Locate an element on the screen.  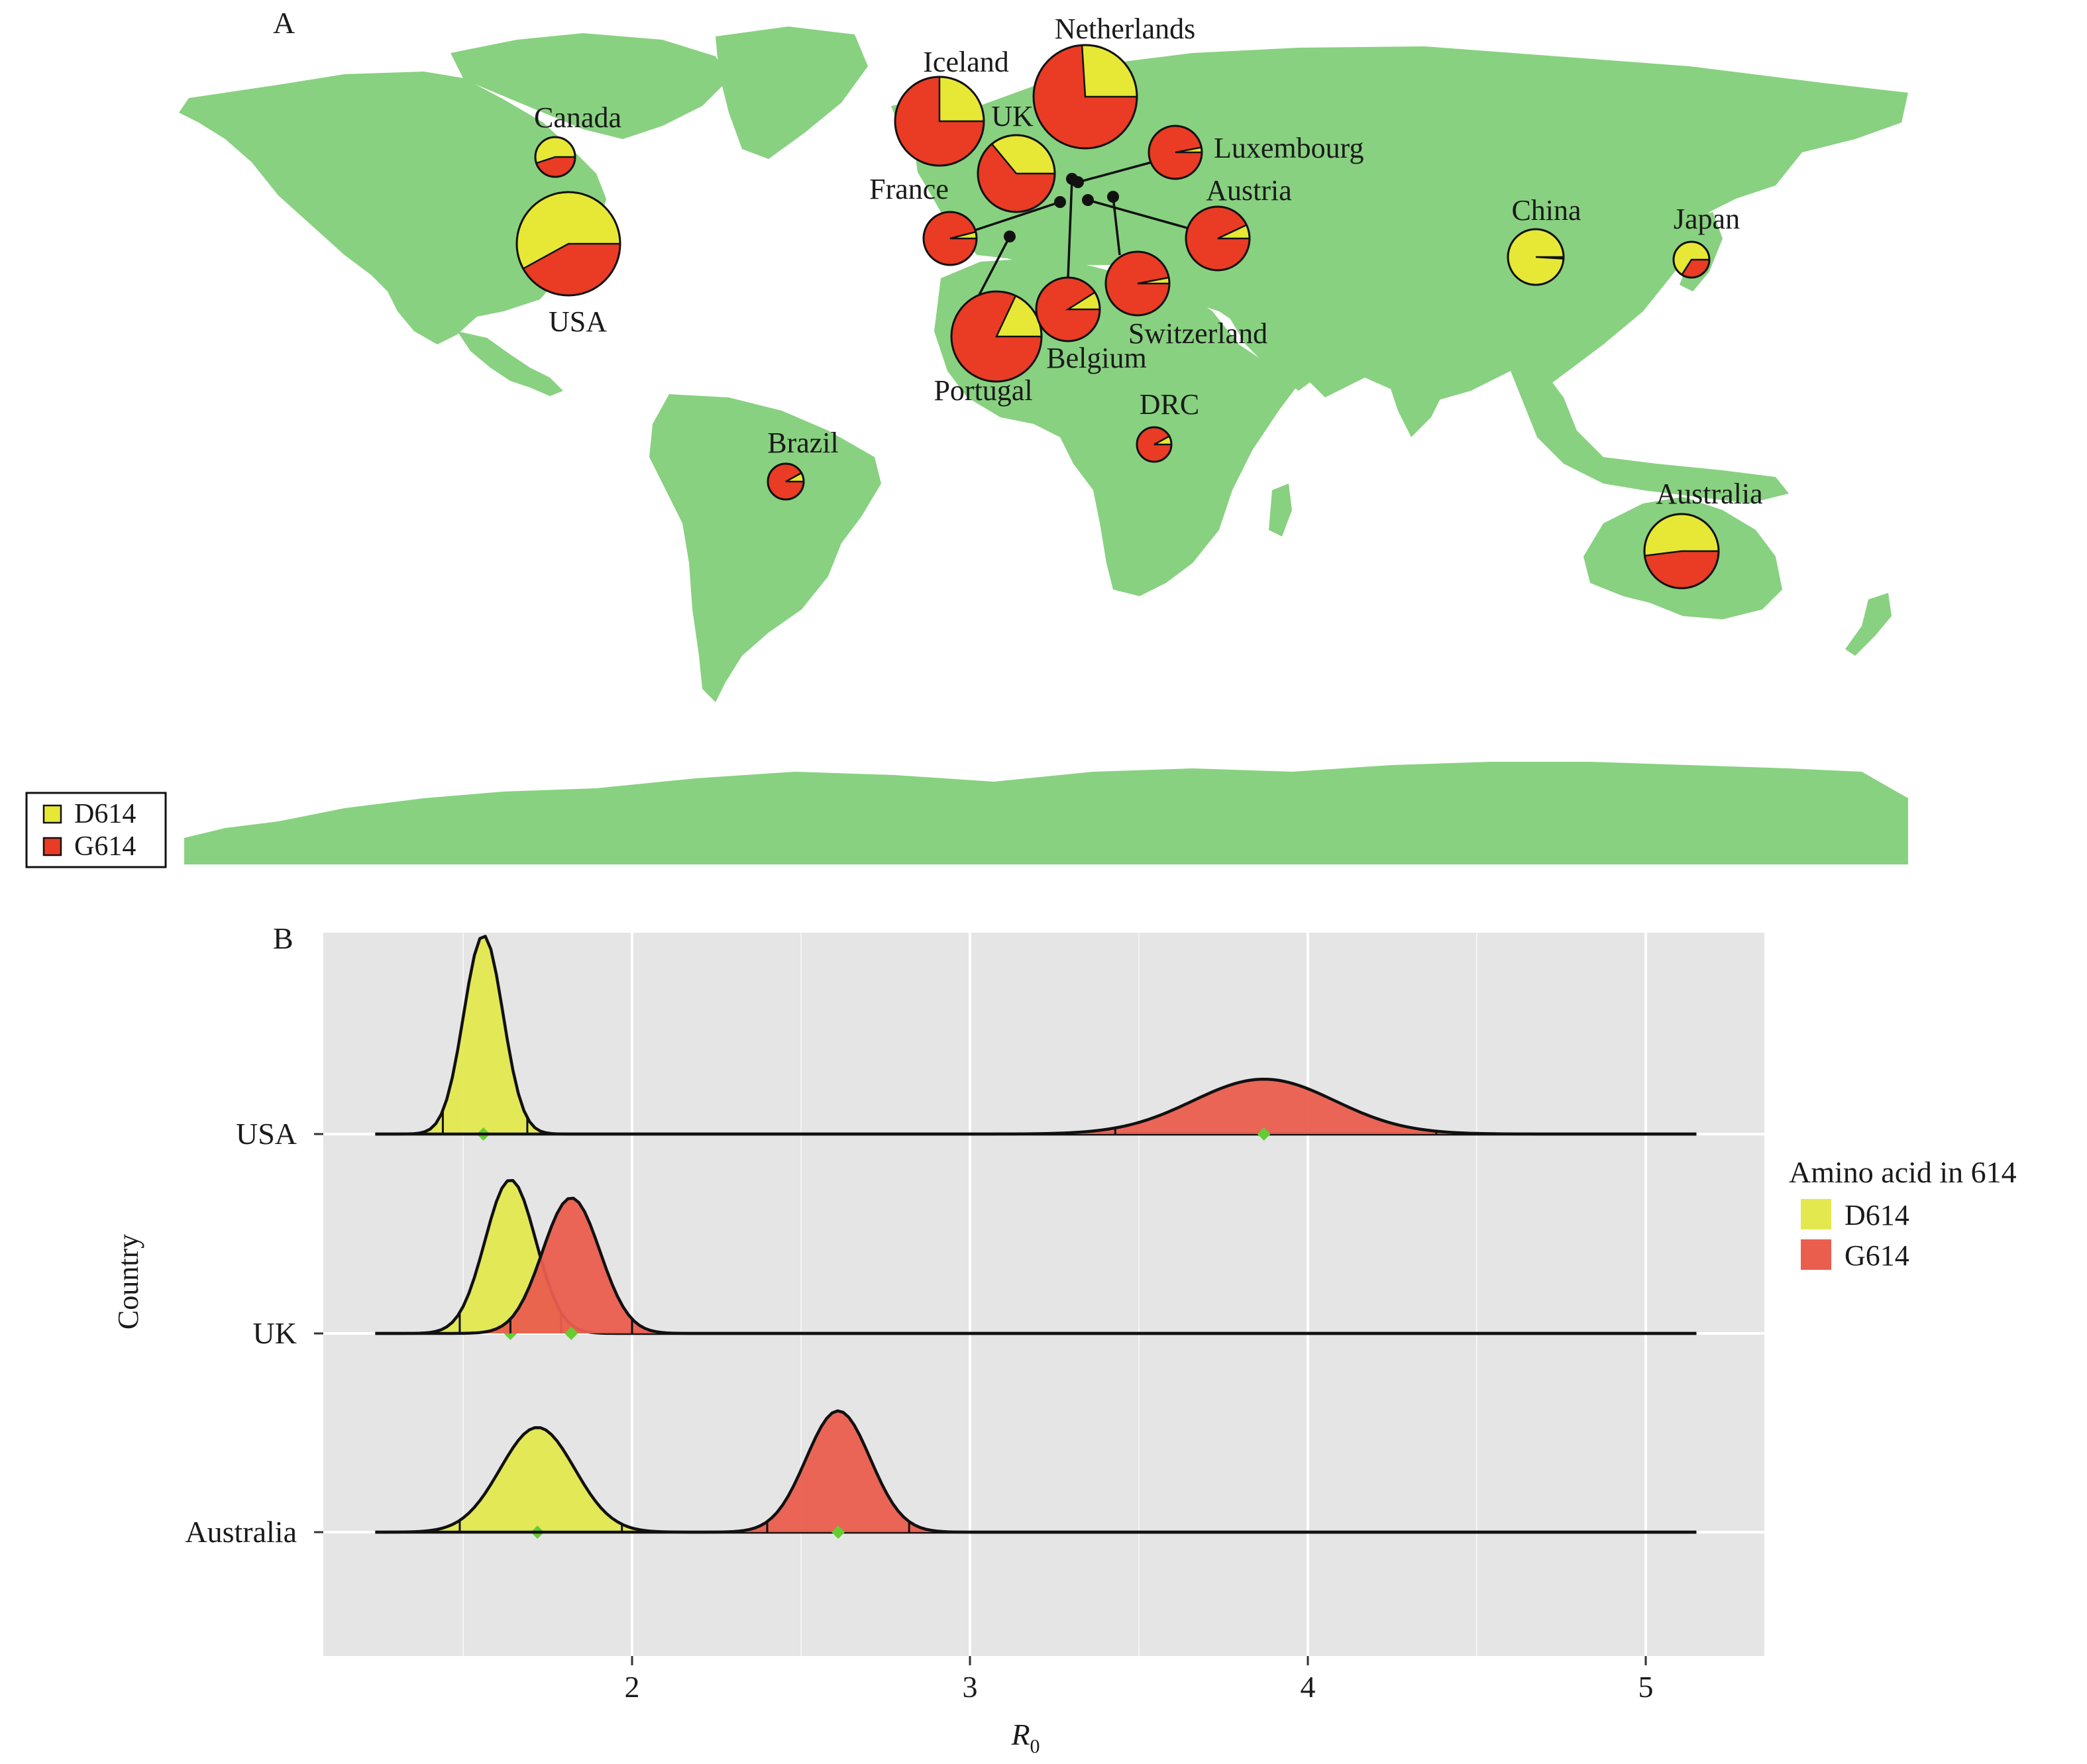
pie-belgium: Belgium is located at coordinates (1091, 325).